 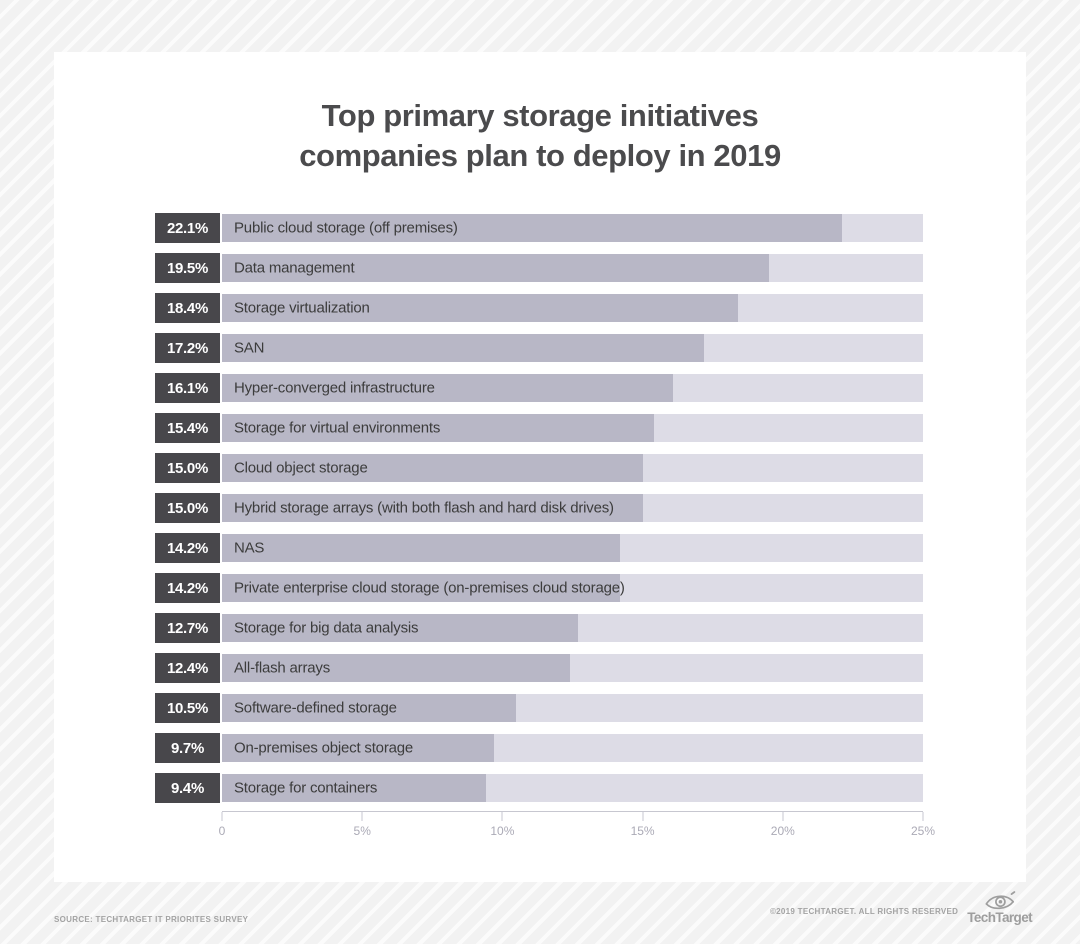 I want to click on value-badge: 19.5%, so click(x=187, y=268).